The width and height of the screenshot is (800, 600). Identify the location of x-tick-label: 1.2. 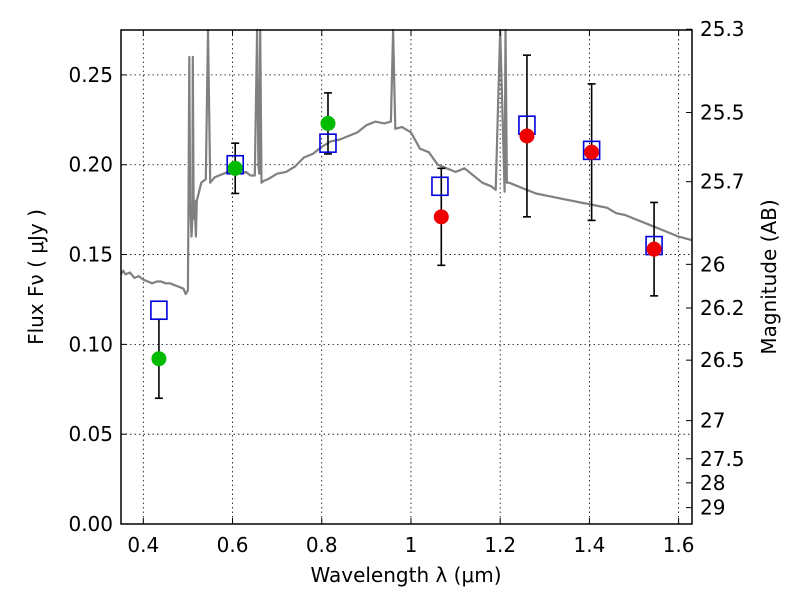
(500, 545).